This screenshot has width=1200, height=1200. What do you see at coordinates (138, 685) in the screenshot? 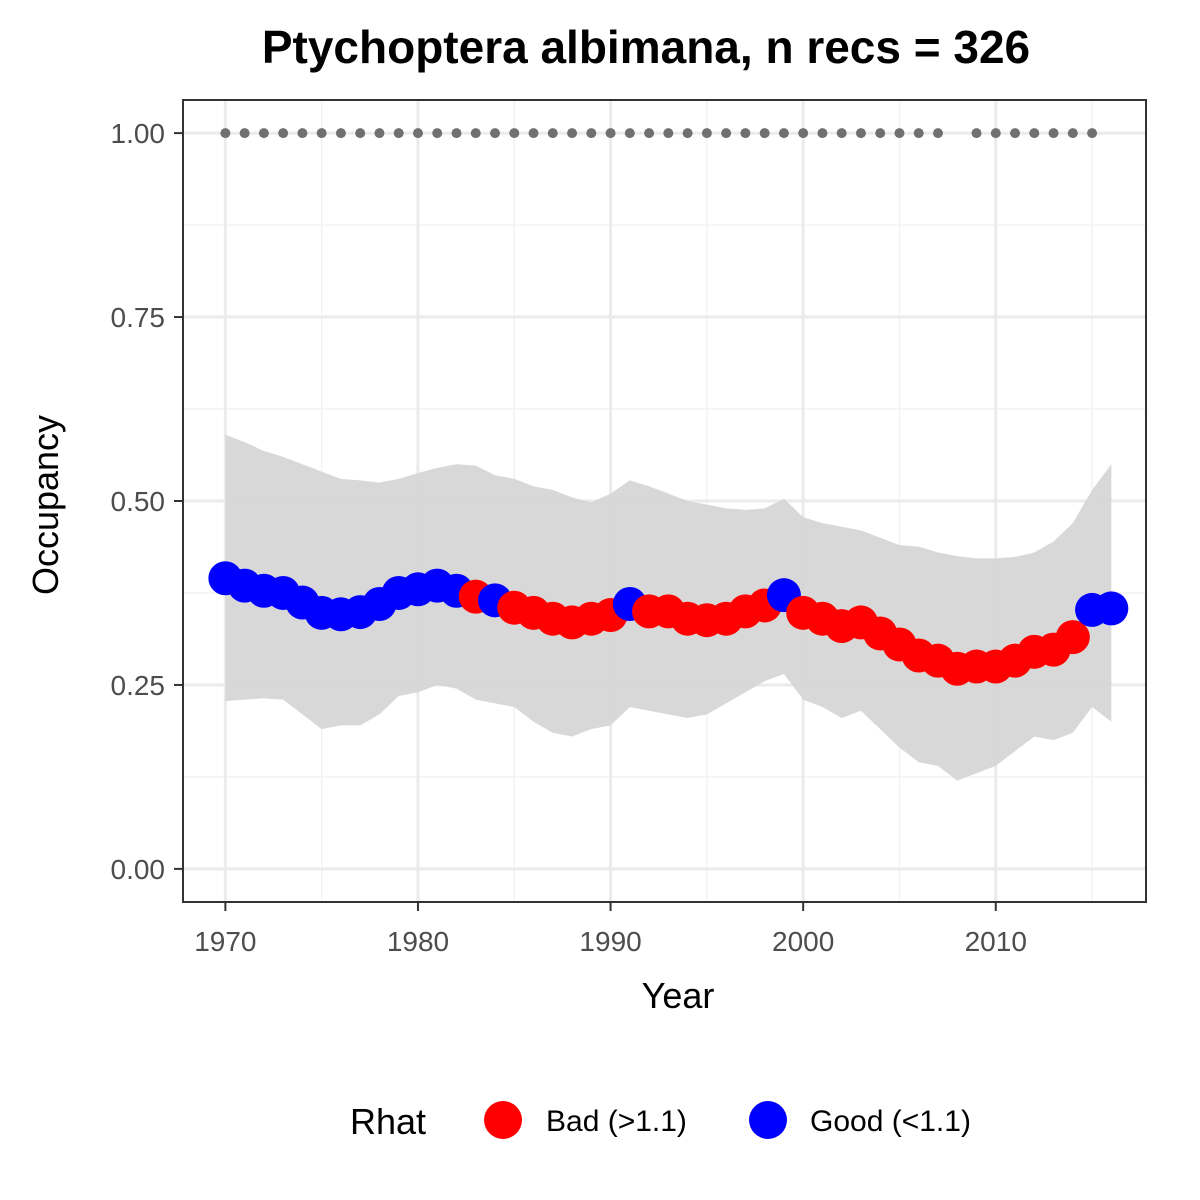
I see `y-tick-label: 0.25` at bounding box center [138, 685].